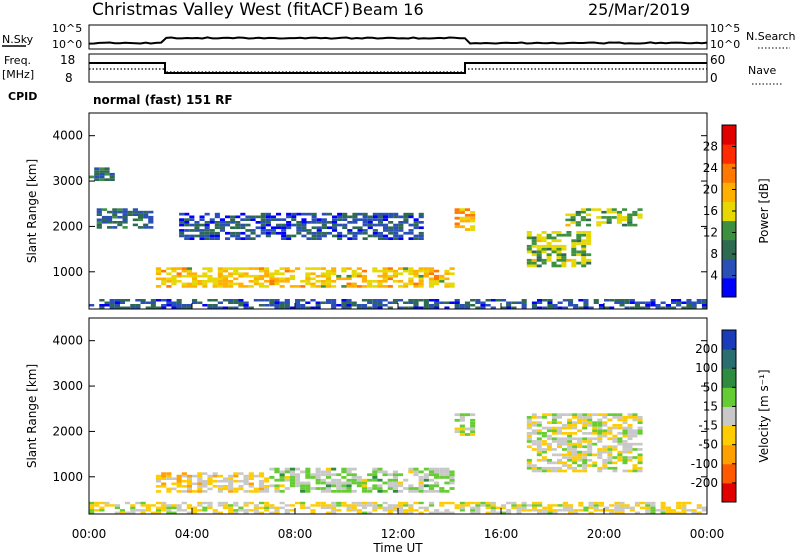 This screenshot has width=800, height=554. I want to click on colorbar-tick-label: -200, so click(704, 483).